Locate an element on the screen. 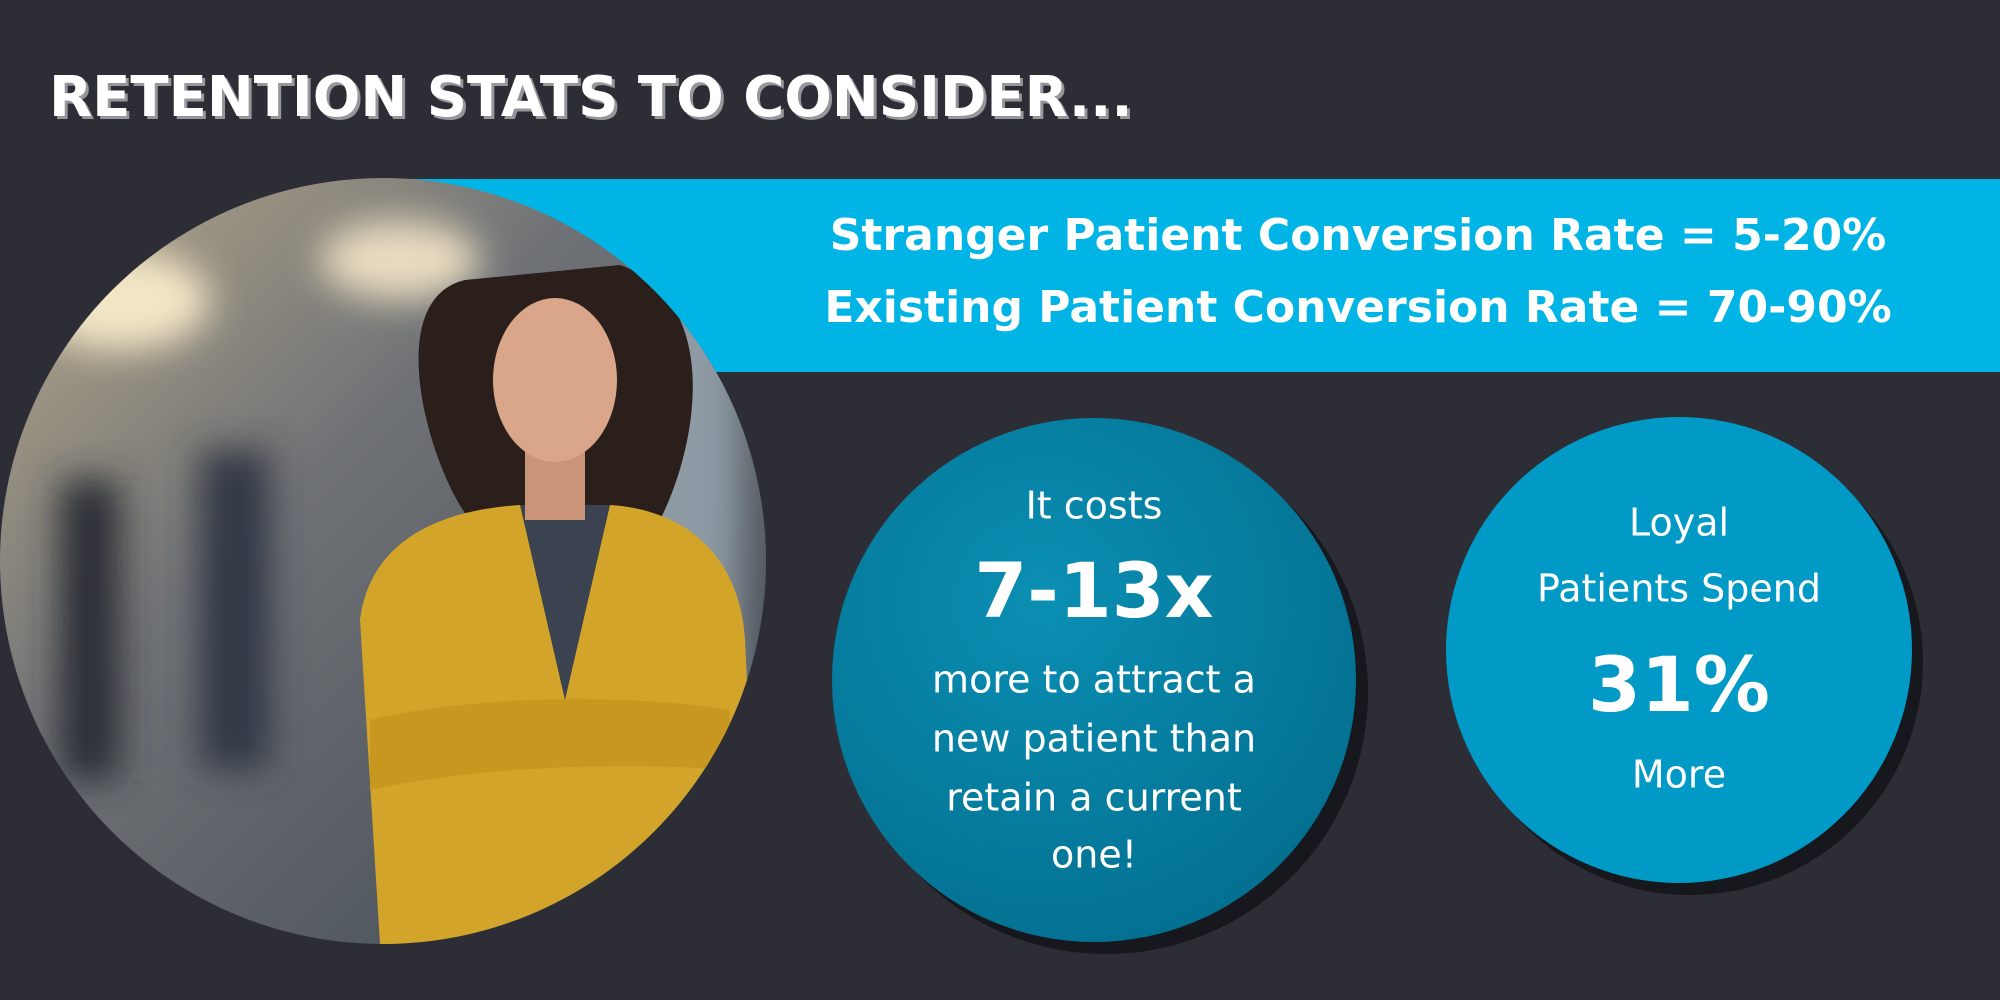  stat-intro: Loyal is located at coordinates (1679, 523).